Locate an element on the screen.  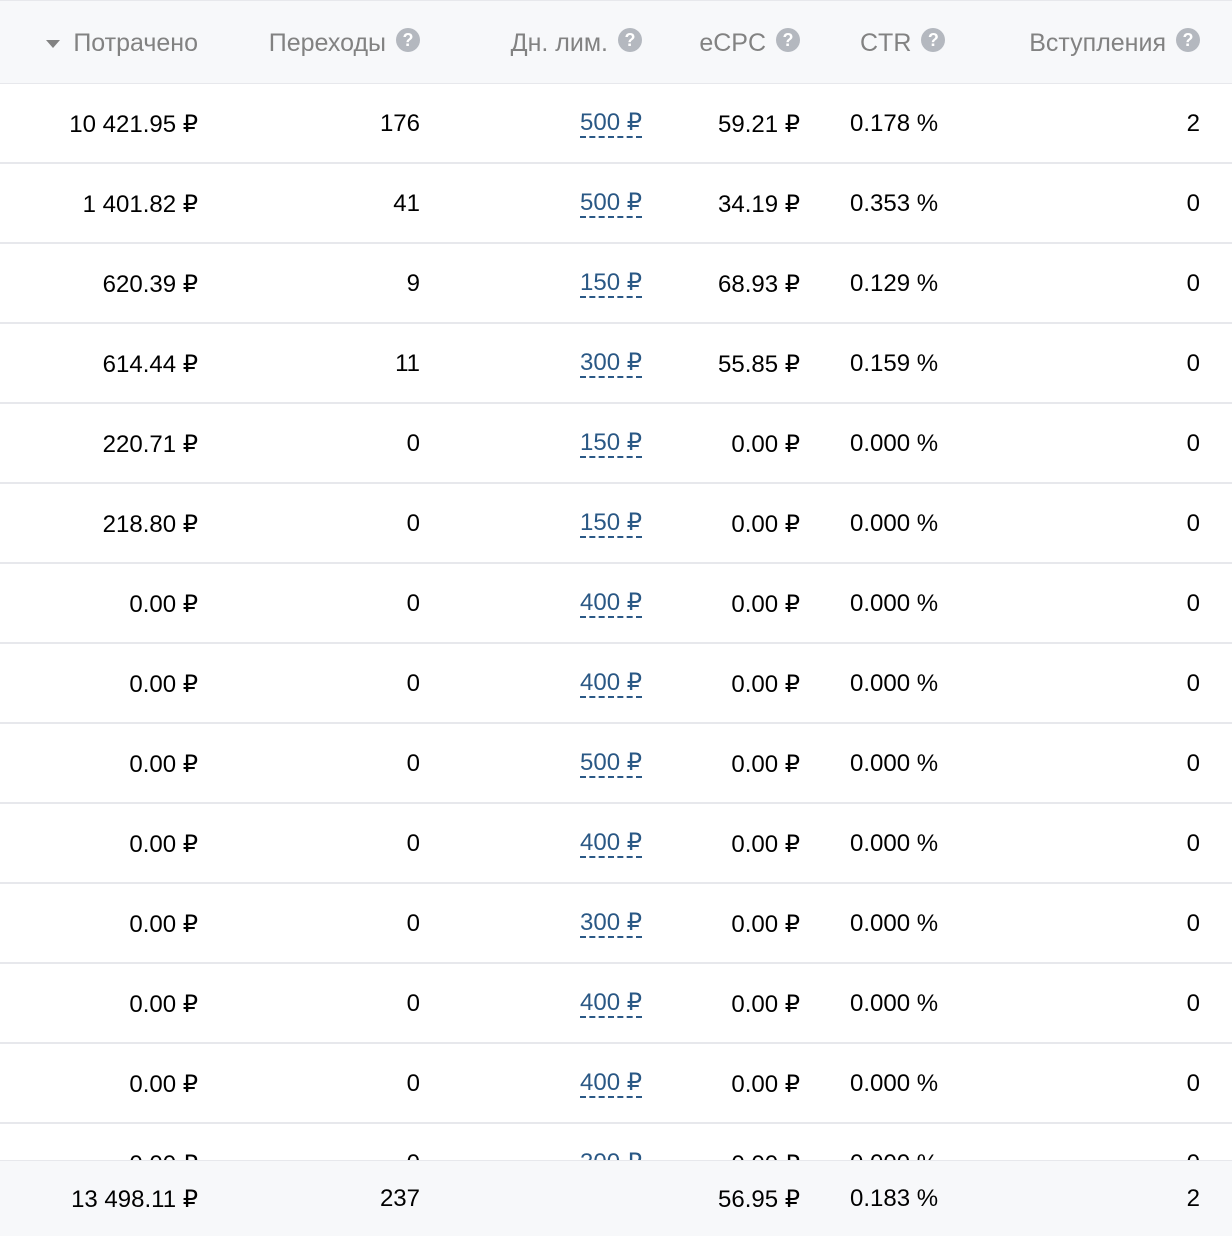
table-row: 1 401.82 ₽ 41 500 ₽ 34.19 ₽ 0.353 % 0 is located at coordinates (616, 204).